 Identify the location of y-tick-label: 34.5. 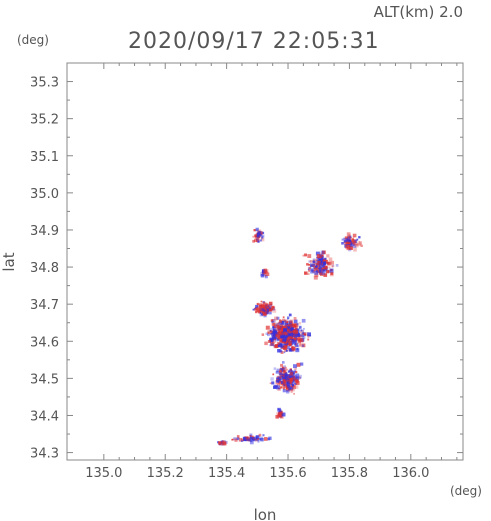
(44, 379).